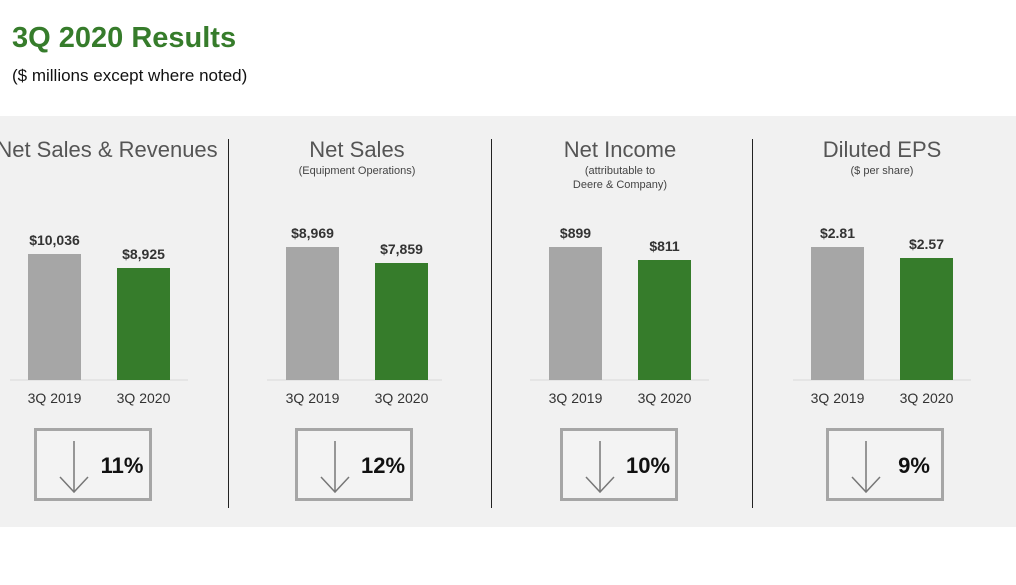  What do you see at coordinates (93, 464) in the screenshot?
I see `change-indicator: 11%` at bounding box center [93, 464].